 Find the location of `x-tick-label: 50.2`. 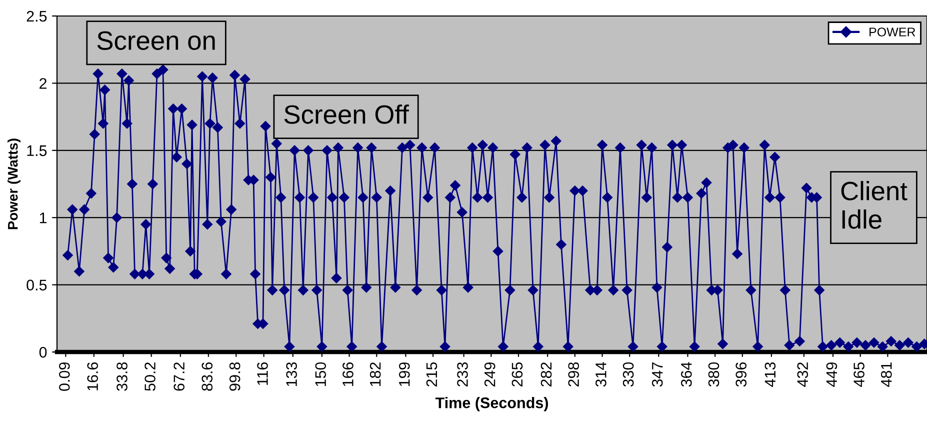

x-tick-label: 50.2 is located at coordinates (150, 376).